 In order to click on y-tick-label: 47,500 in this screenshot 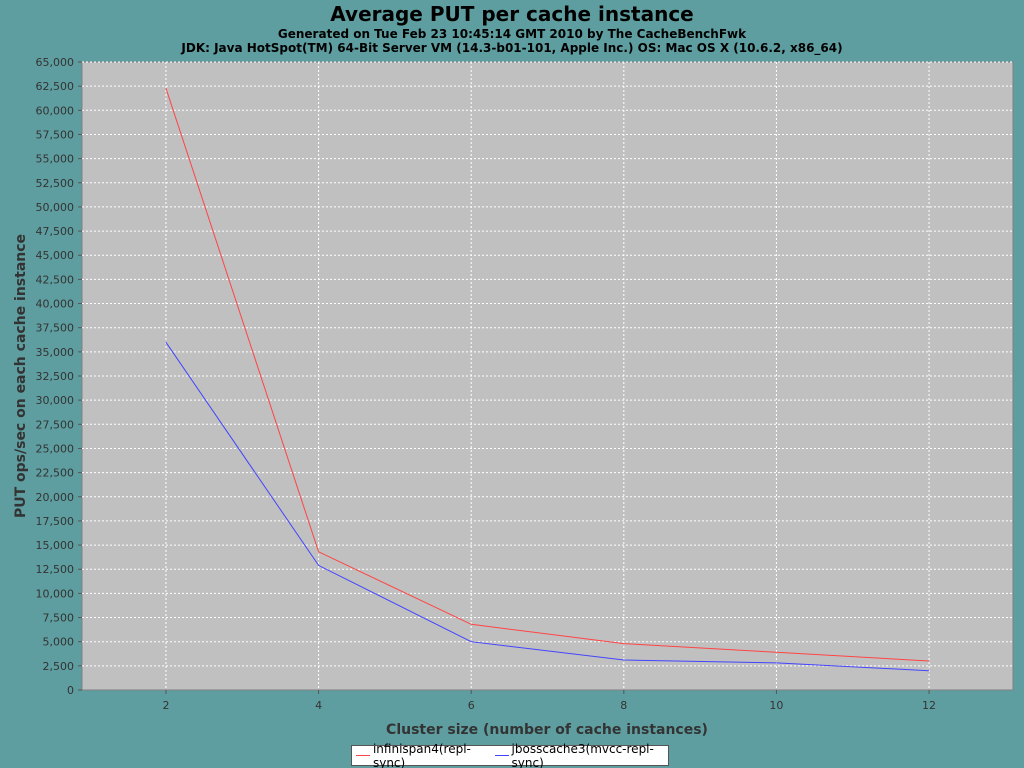, I will do `click(55, 231)`.